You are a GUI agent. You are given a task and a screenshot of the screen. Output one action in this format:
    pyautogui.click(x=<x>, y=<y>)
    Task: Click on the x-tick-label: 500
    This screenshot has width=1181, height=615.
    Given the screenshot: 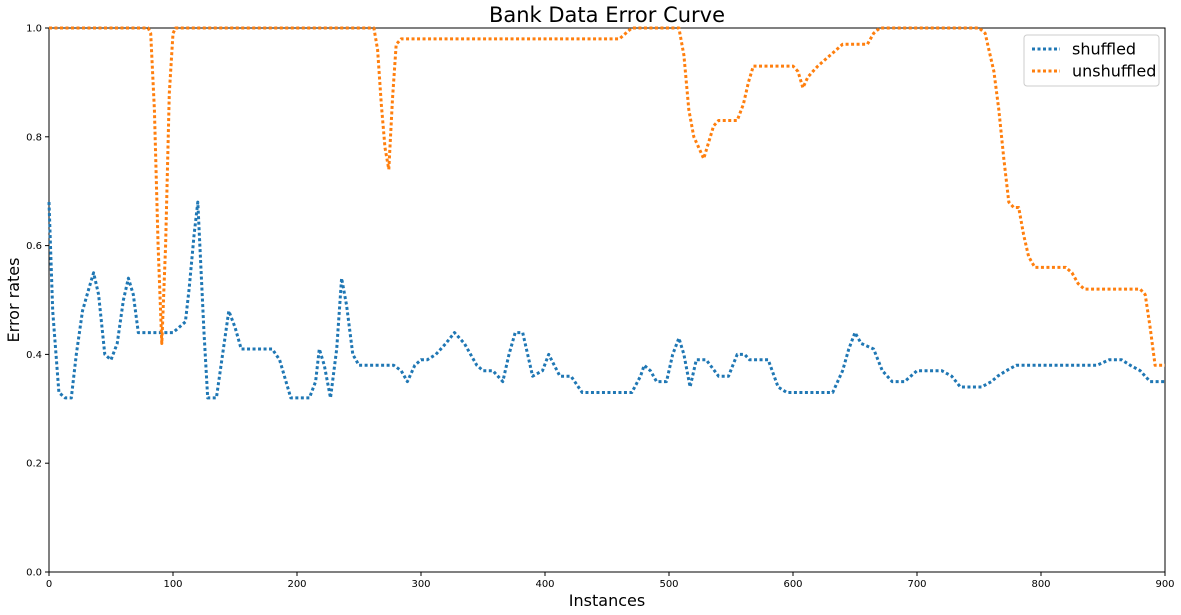 What is the action you would take?
    pyautogui.click(x=668, y=584)
    